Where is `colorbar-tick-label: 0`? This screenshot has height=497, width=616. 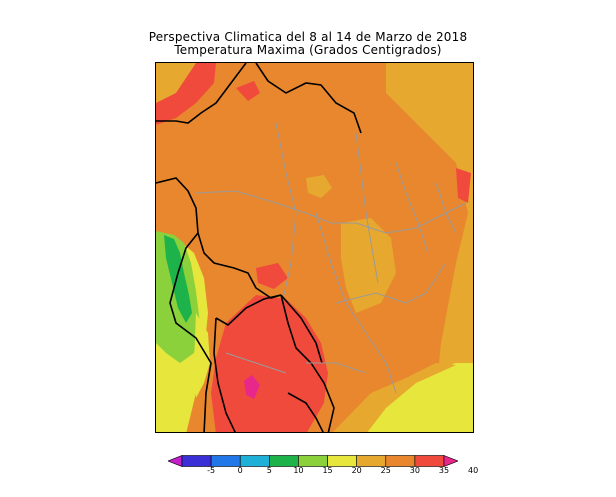
colorbar-tick-label: 0 is located at coordinates (240, 470).